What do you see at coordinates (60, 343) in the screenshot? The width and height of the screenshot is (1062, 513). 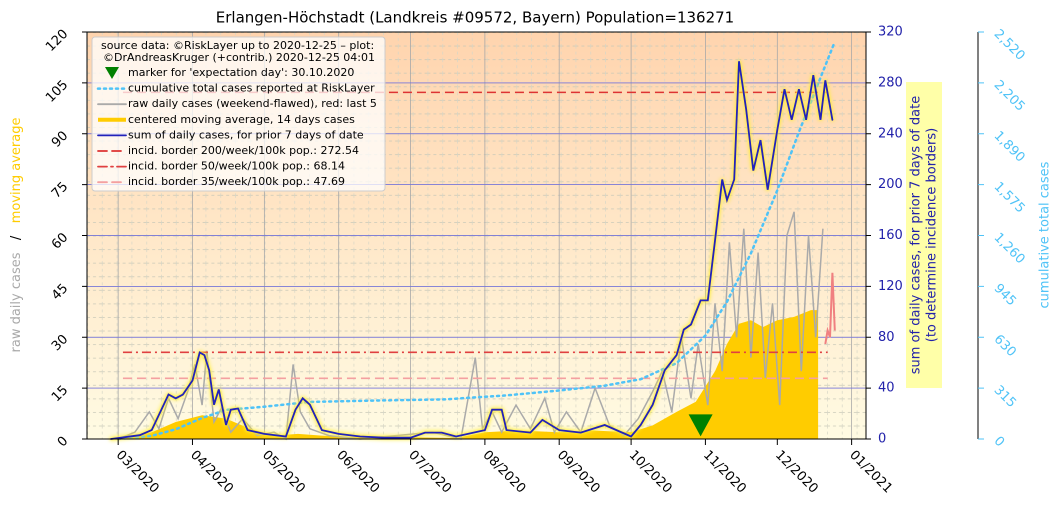 I see `y-tick-label: 30` at bounding box center [60, 343].